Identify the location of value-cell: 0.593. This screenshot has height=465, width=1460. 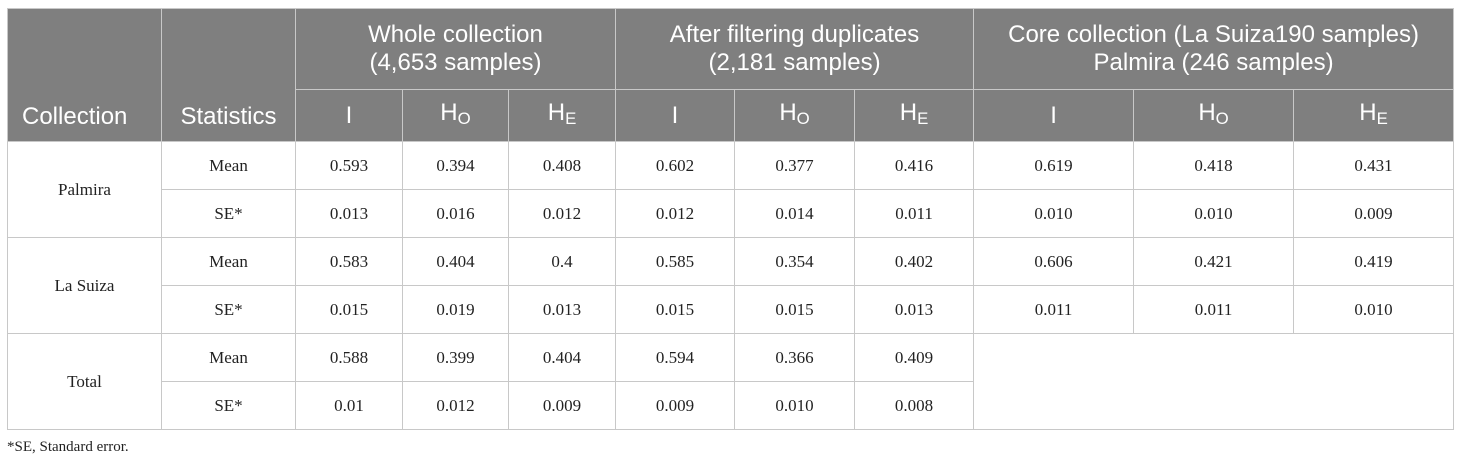
(349, 165).